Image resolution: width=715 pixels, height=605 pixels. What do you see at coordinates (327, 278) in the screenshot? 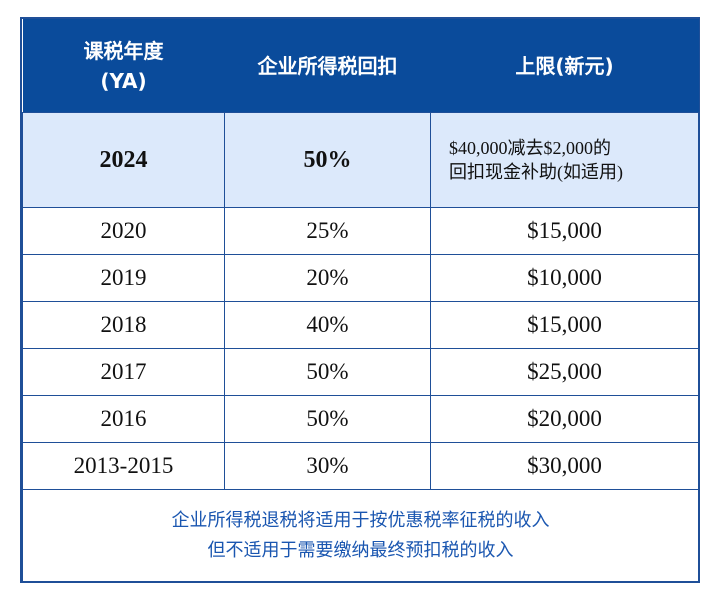
I see `cell-rebate: 20%` at bounding box center [327, 278].